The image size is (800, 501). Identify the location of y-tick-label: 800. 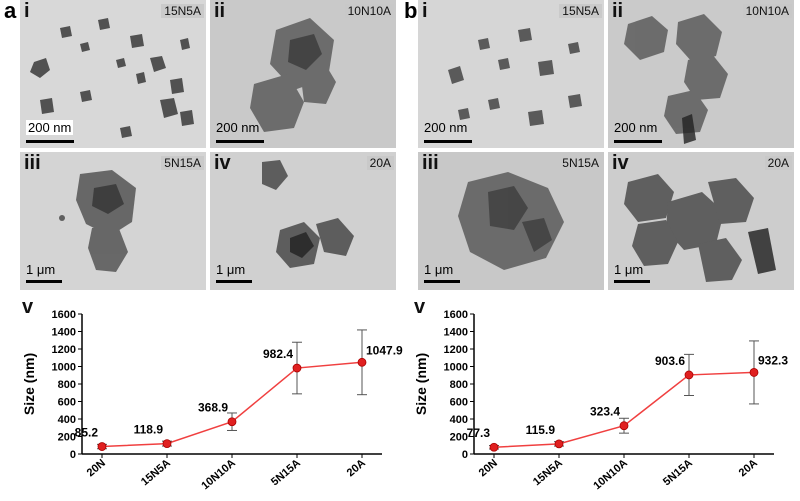
(459, 385).